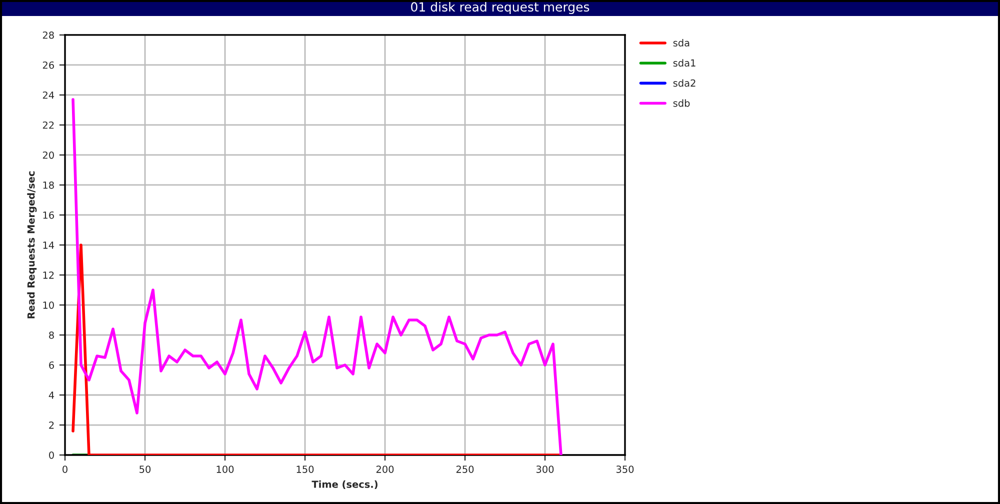 The width and height of the screenshot is (1000, 504). Describe the element at coordinates (48, 155) in the screenshot. I see `y-tick-label: 20` at that location.